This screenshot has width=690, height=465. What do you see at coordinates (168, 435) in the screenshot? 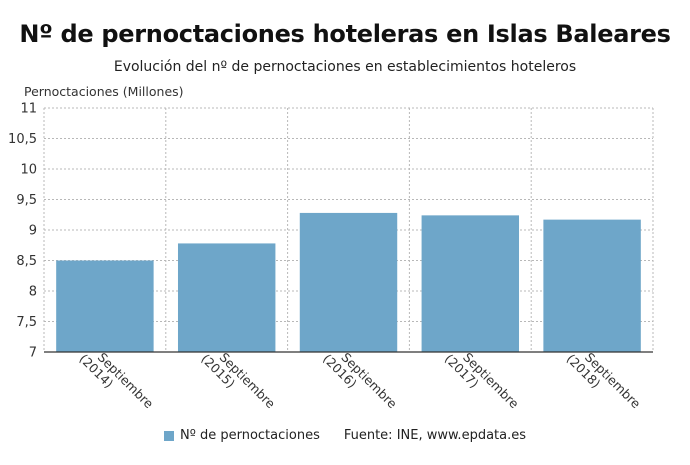
I see `legend-swatch` at bounding box center [168, 435].